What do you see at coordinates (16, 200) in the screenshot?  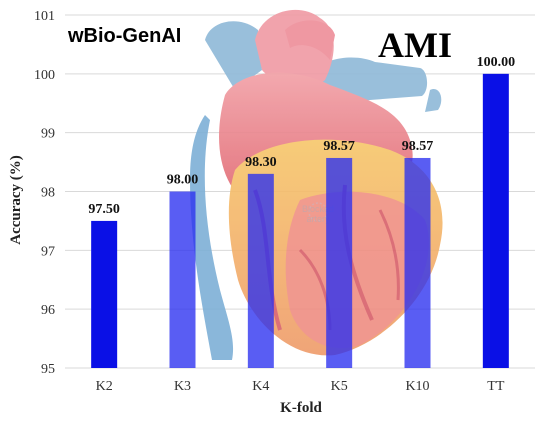 I see `y-axis-title: Accuracy (%)` at bounding box center [16, 200].